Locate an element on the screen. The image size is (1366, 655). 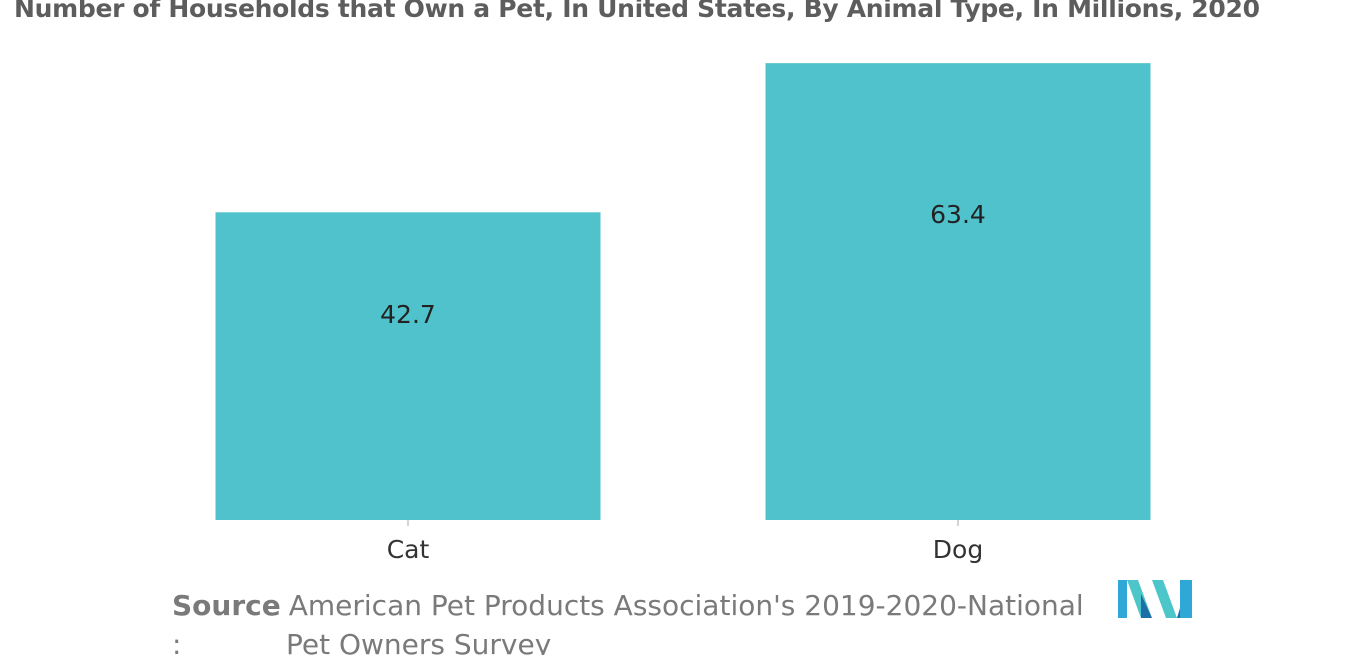
bar-cat is located at coordinates (408, 366).